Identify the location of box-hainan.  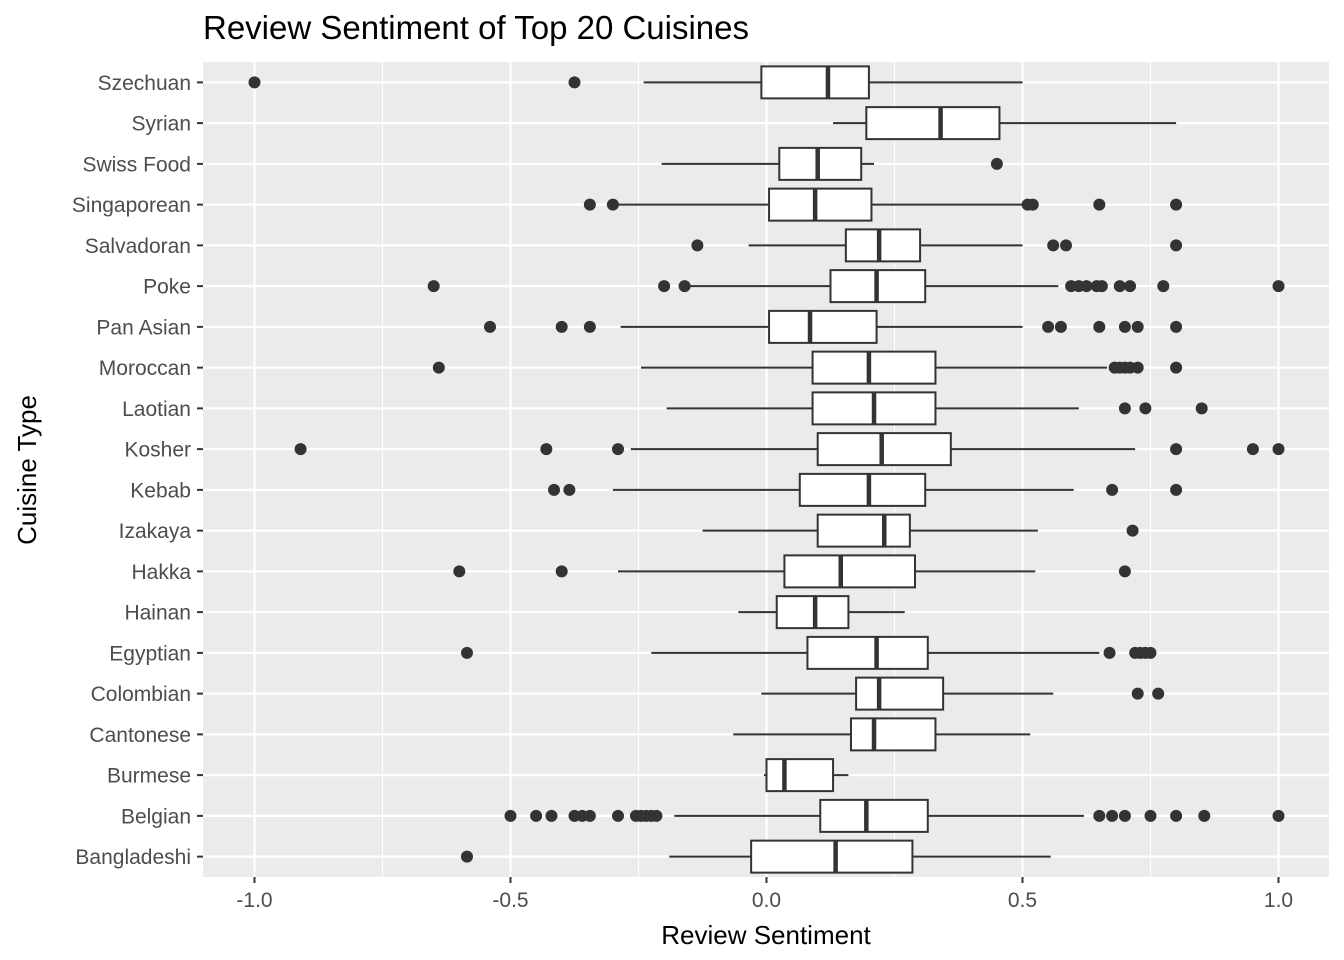
(821, 612).